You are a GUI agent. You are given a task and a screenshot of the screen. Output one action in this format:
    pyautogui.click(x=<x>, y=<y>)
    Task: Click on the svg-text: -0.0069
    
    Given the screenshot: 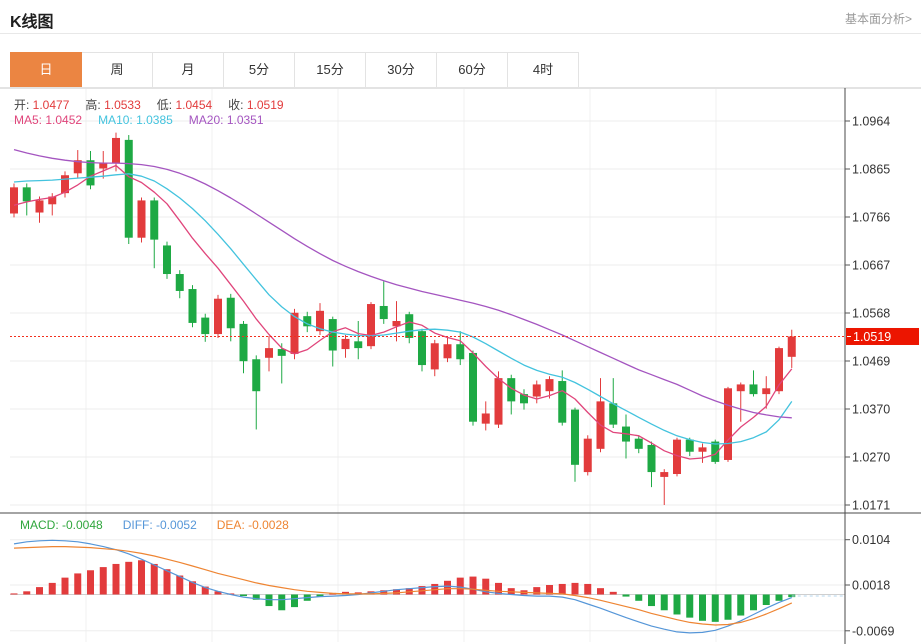 What is the action you would take?
    pyautogui.click(x=873, y=631)
    